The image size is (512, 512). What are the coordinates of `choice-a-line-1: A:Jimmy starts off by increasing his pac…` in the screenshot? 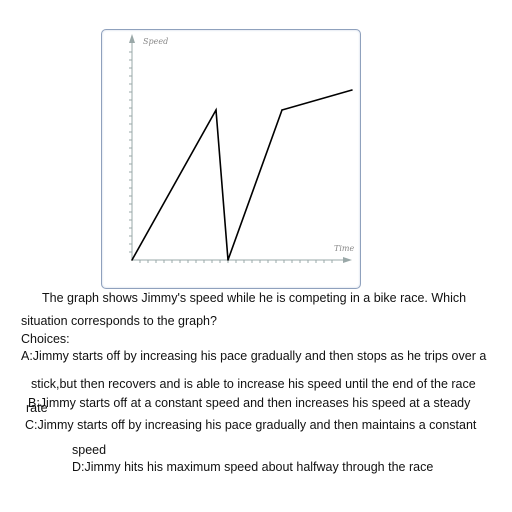 It's located at (254, 356).